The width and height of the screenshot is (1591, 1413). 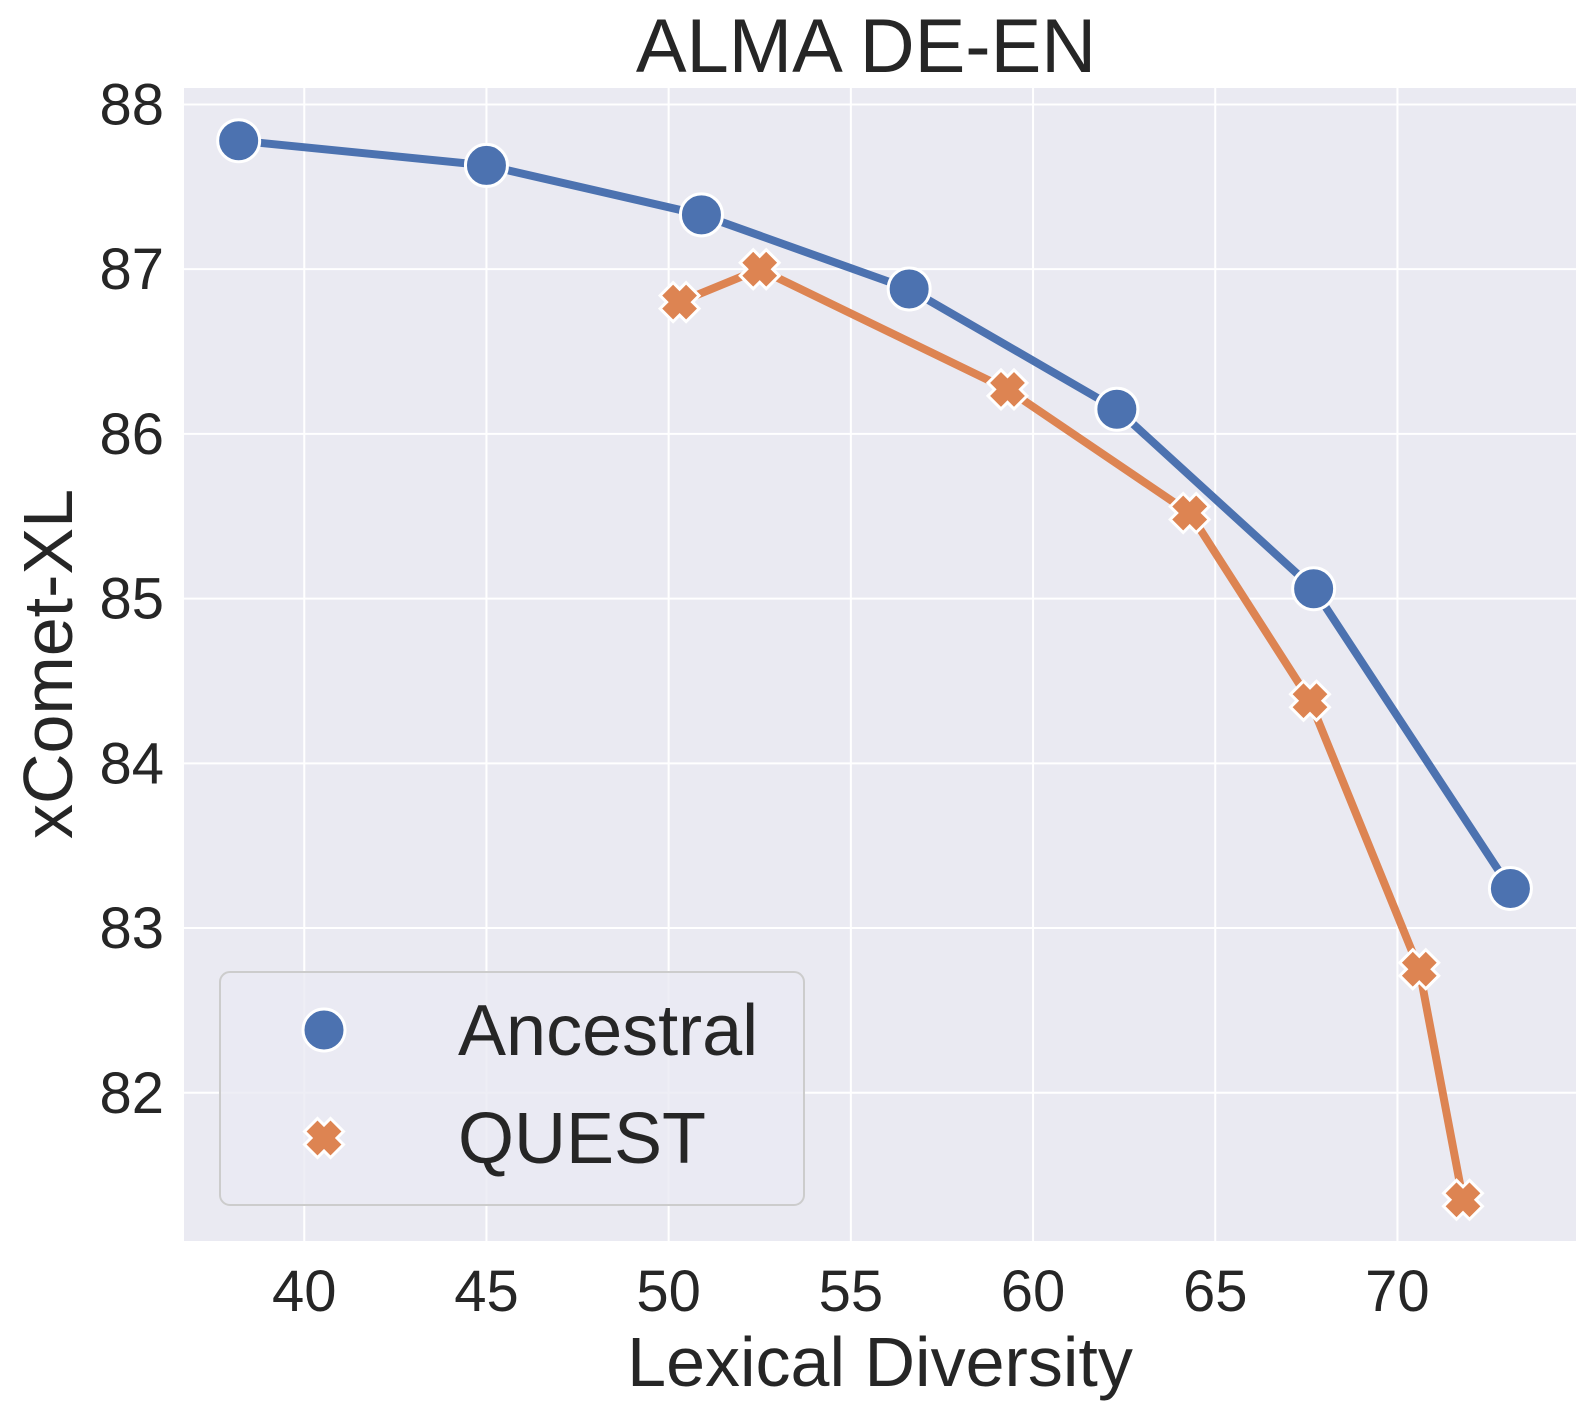 I want to click on y-tick-label: 87, so click(x=131, y=269).